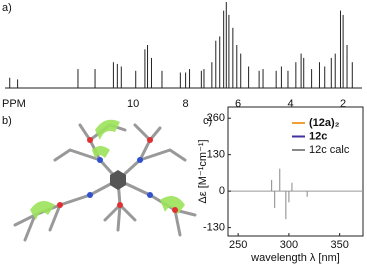 The height and width of the screenshot is (267, 367). I want to click on x-axis-label: wavelength λ [nm], so click(295, 258).